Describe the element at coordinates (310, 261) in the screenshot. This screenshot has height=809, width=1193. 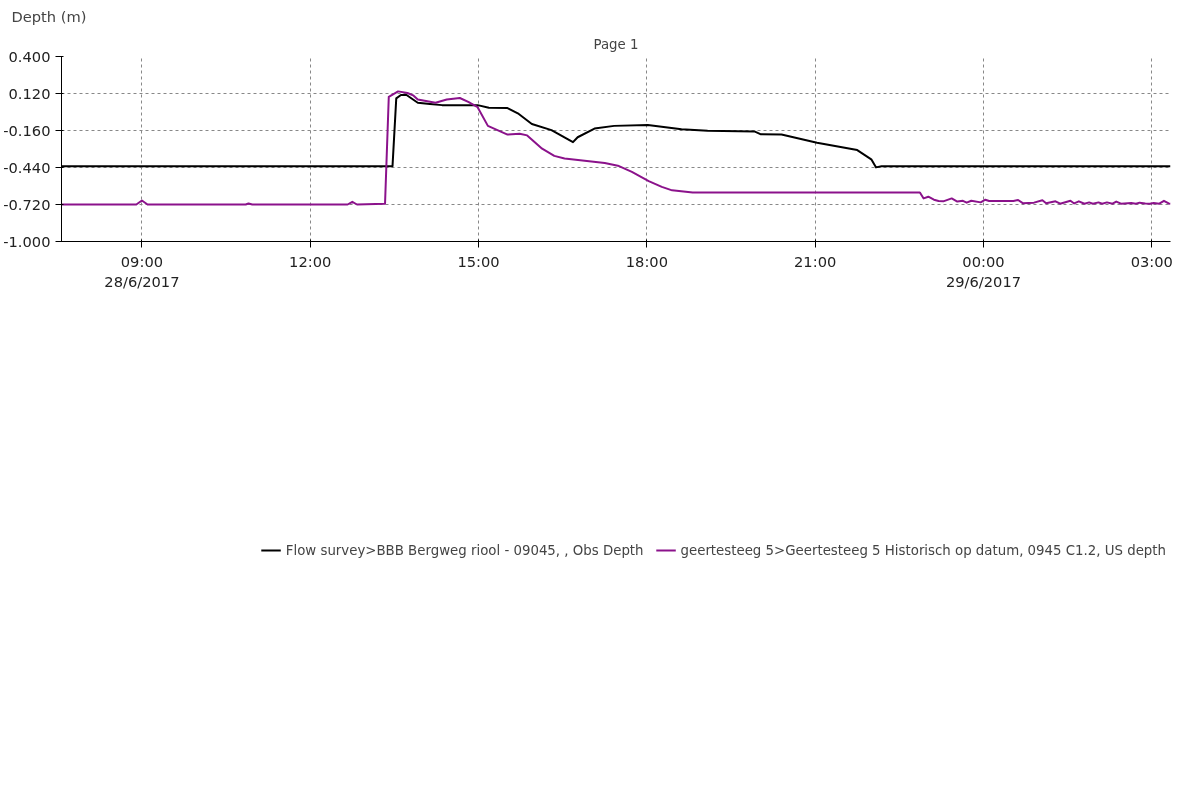
I see `x-tick-label: 12:00` at that location.